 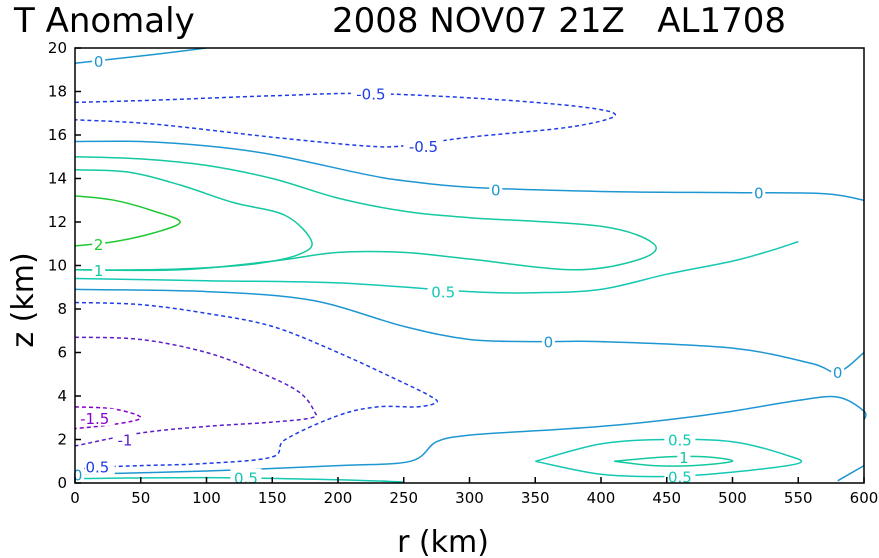 What do you see at coordinates (193, 220) in the screenshot?
I see `contour-line-c5` at bounding box center [193, 220].